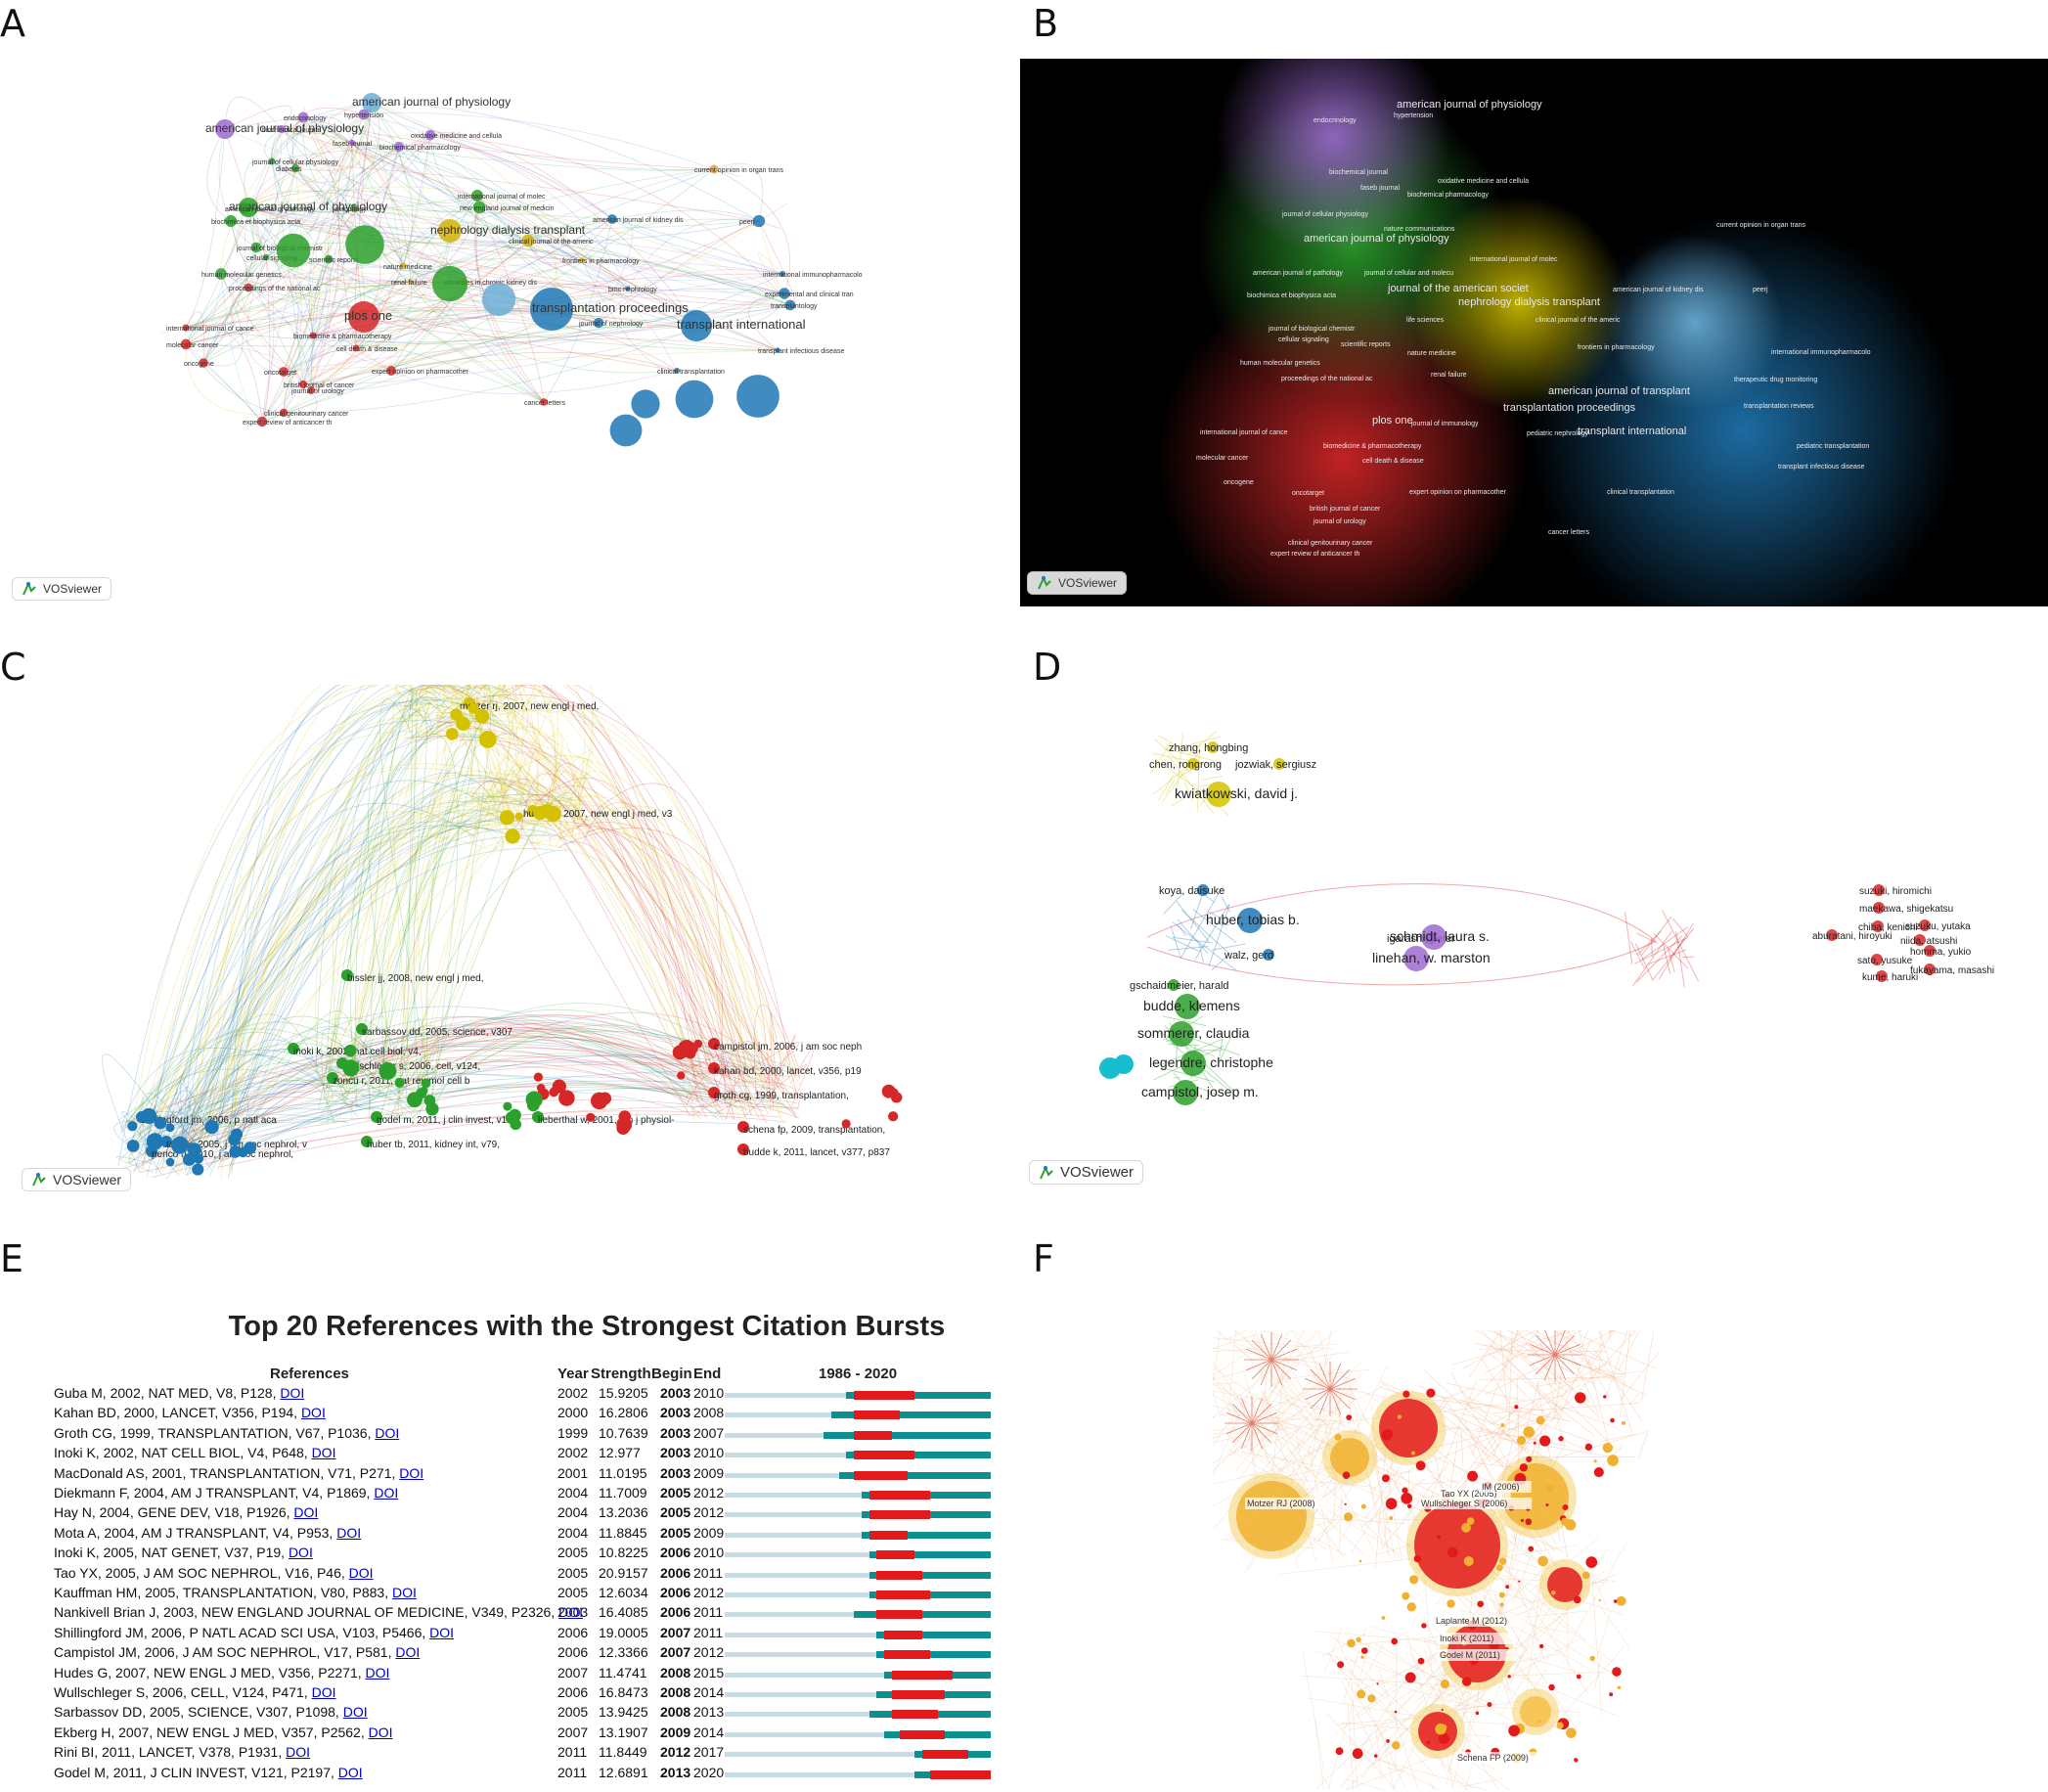  Describe the element at coordinates (1335, 120) in the screenshot. I see `density-label: endocrinology` at that location.